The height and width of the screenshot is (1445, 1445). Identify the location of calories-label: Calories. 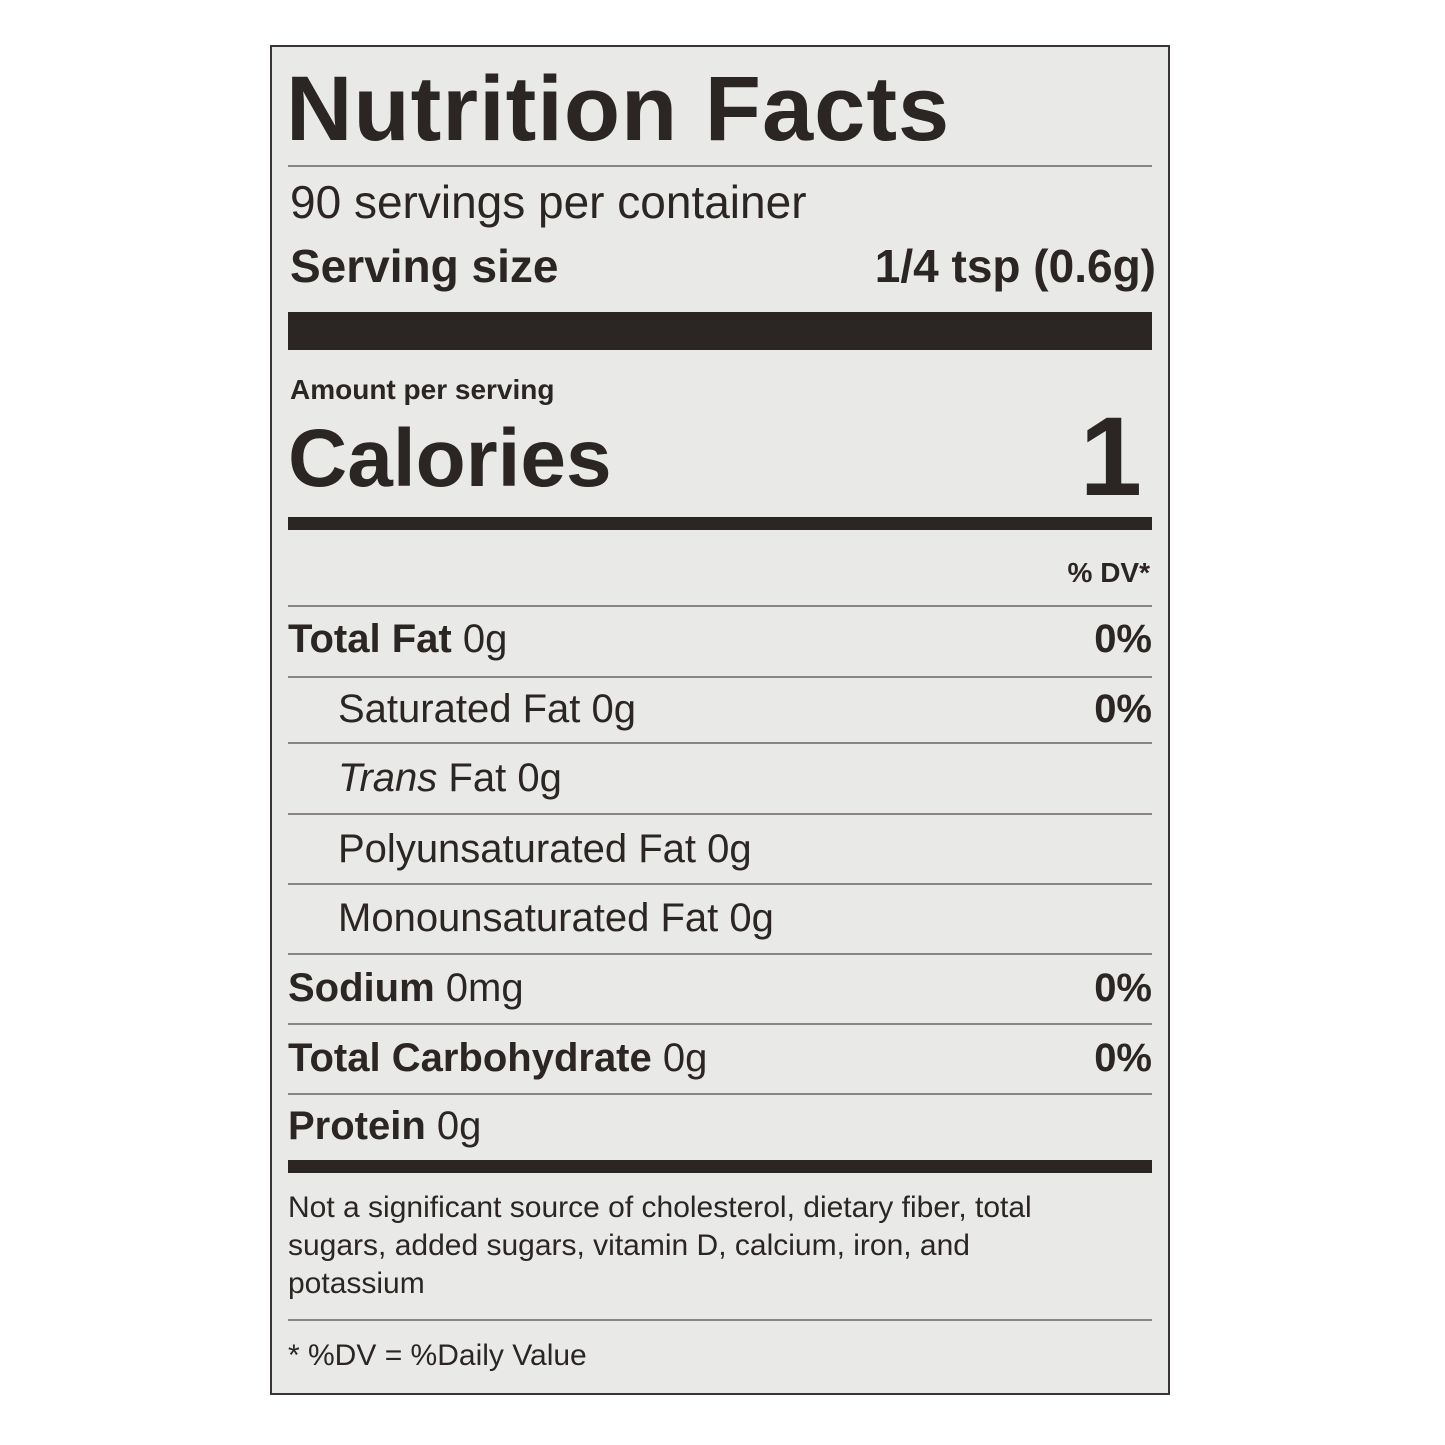
(450, 458).